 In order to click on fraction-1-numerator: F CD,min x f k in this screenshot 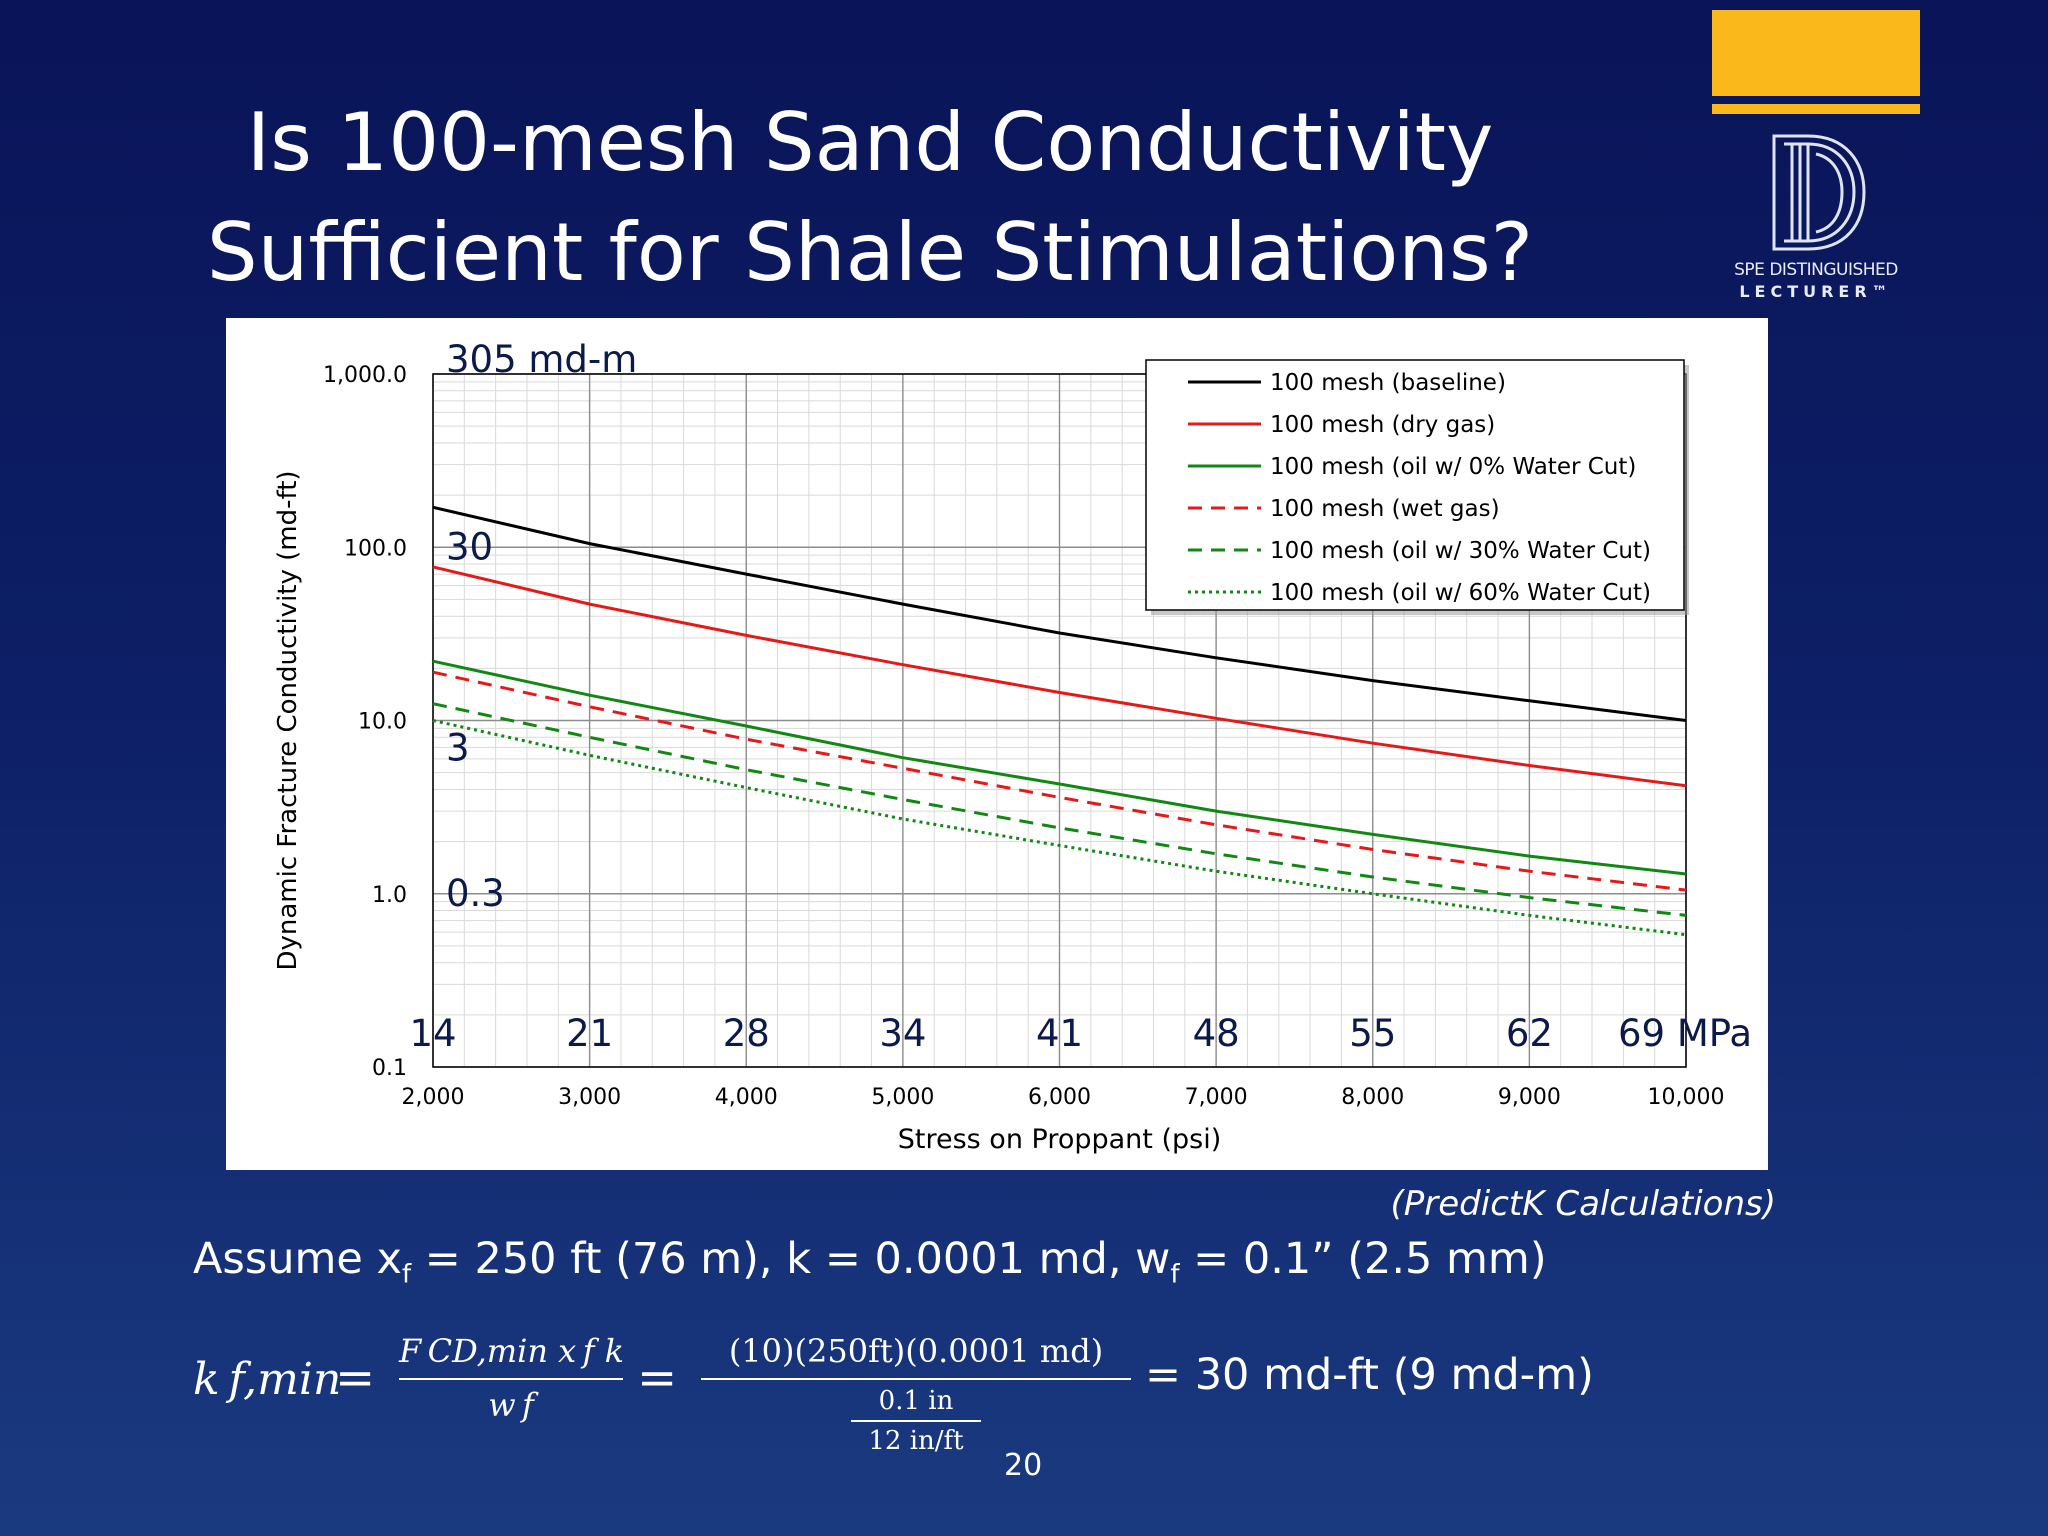, I will do `click(511, 1356)`.